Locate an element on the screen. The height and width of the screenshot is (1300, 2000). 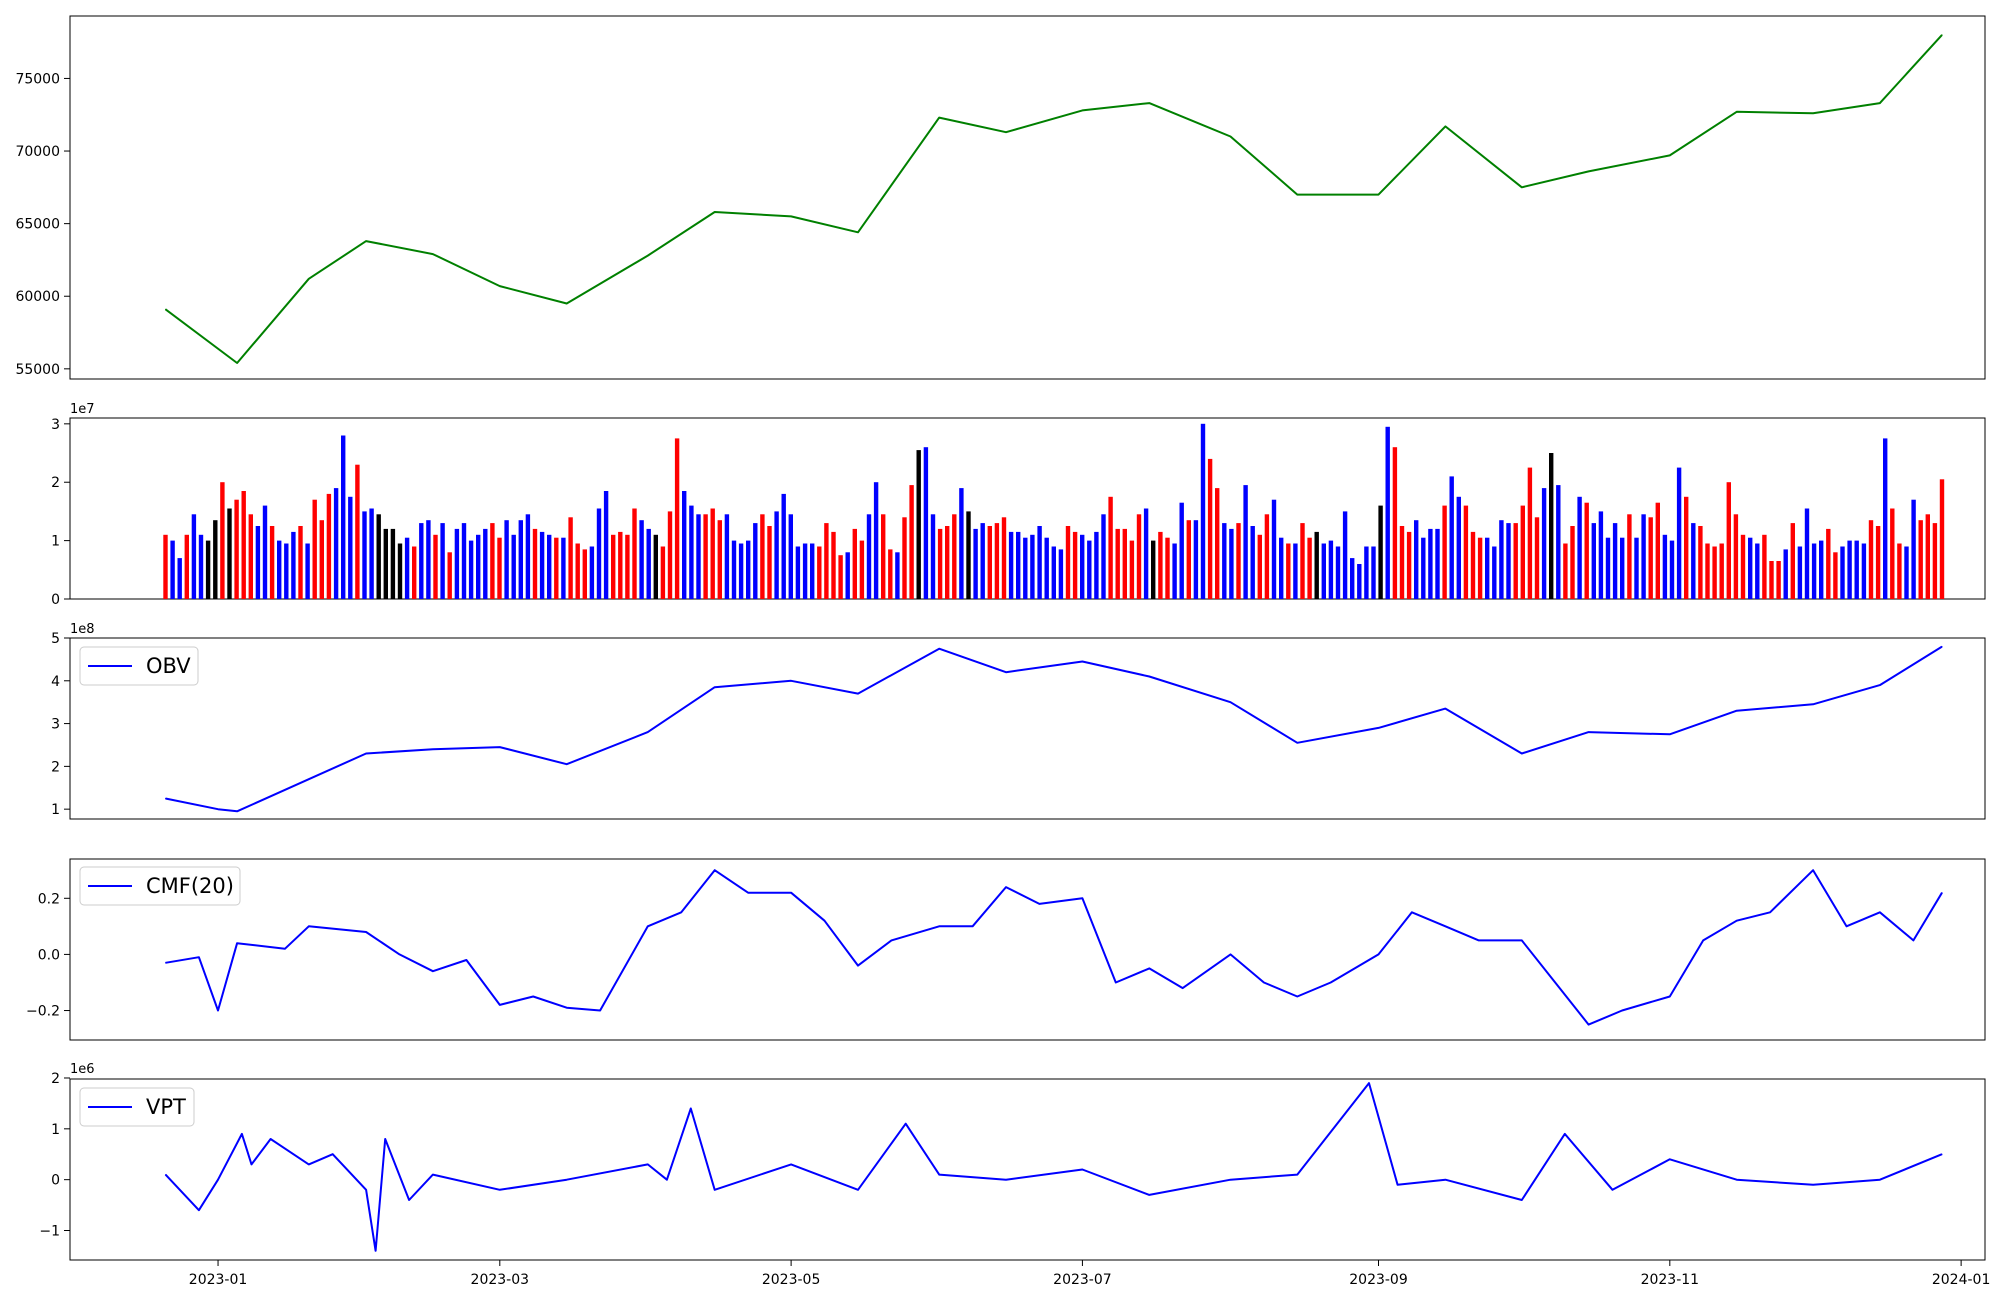
price-ytick-label: 70000 is located at coordinates (37, 152).